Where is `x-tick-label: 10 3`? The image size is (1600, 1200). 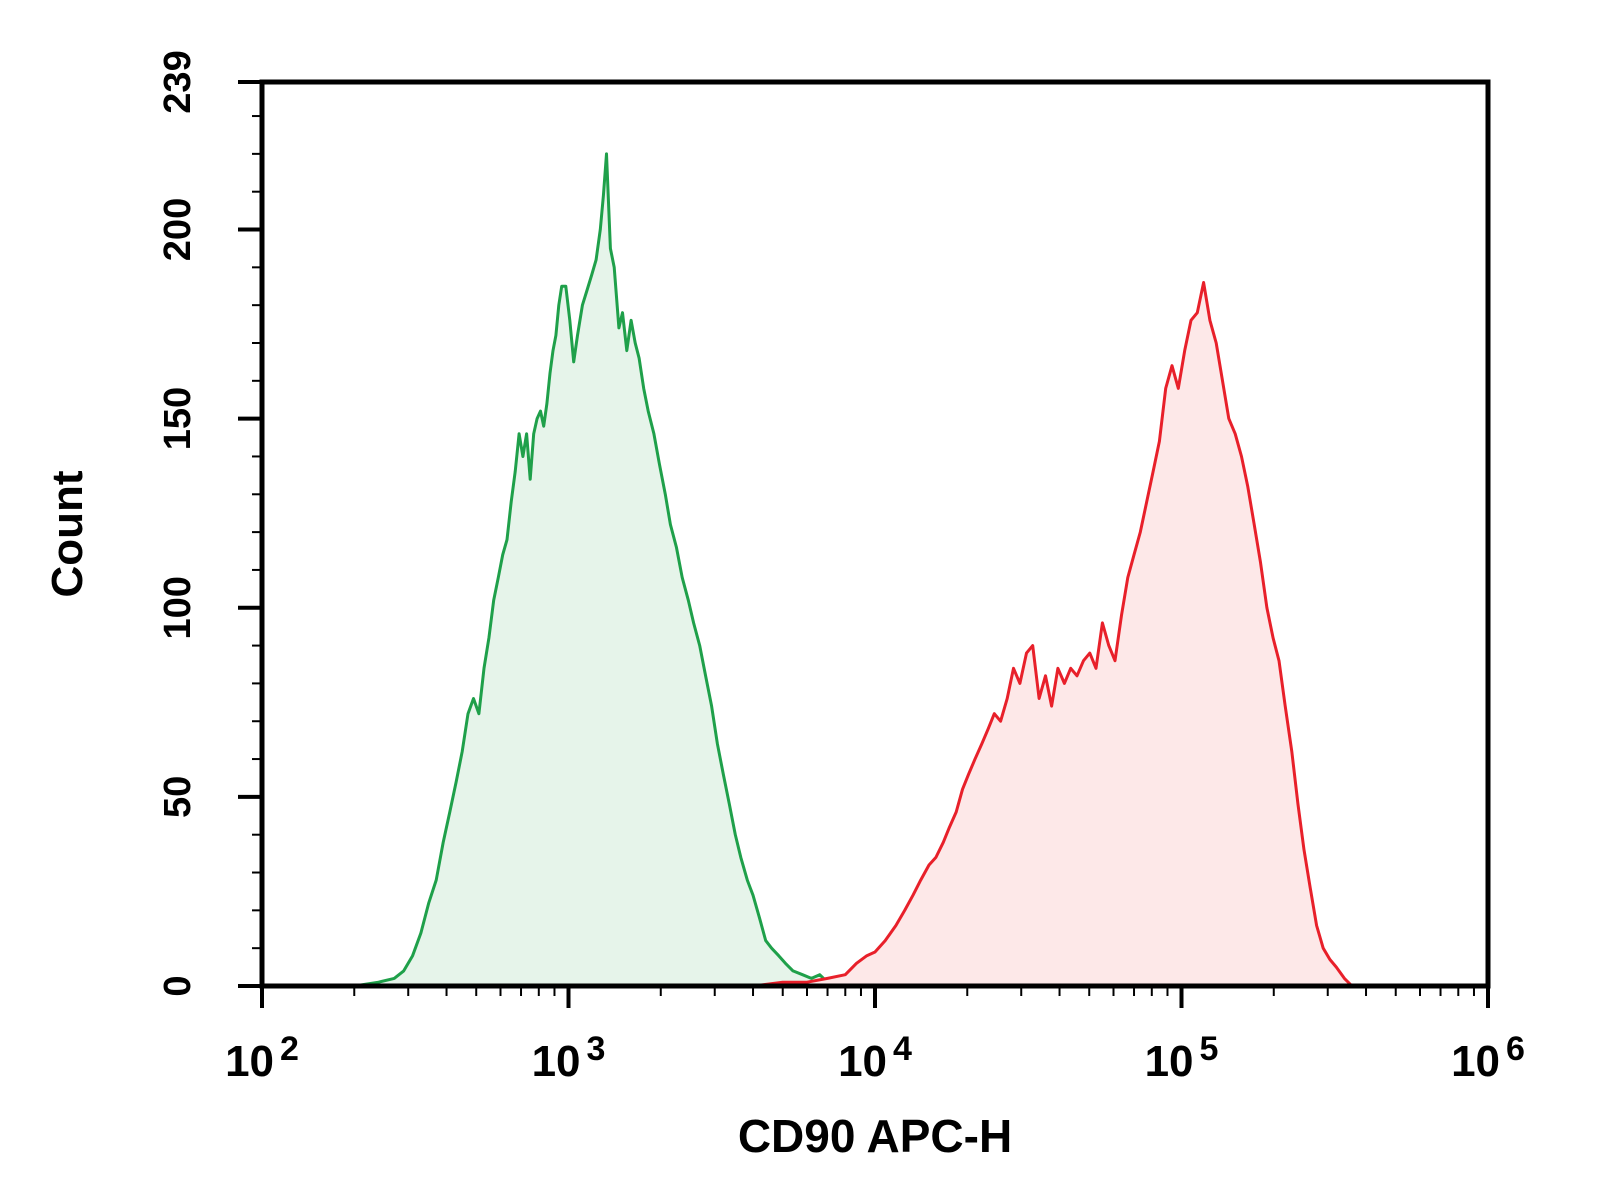 x-tick-label: 10 3 is located at coordinates (569, 1058).